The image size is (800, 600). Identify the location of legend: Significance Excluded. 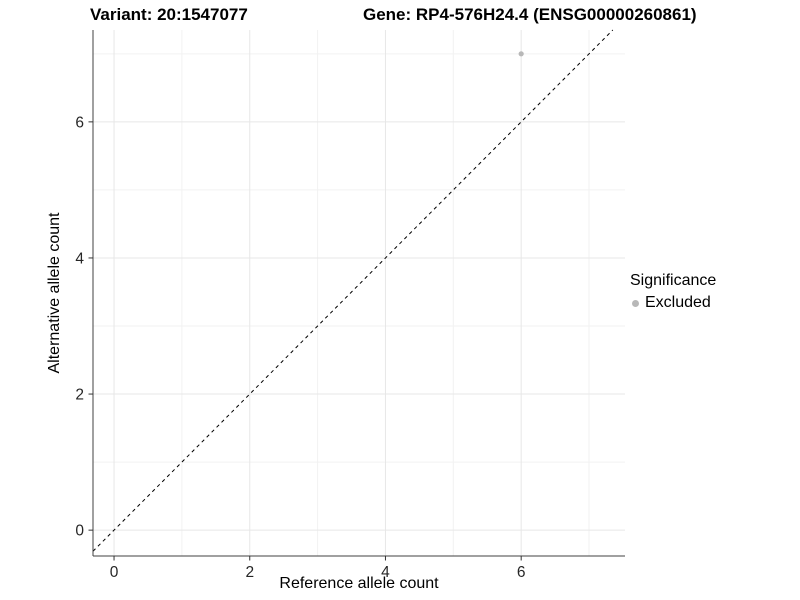
(673, 292).